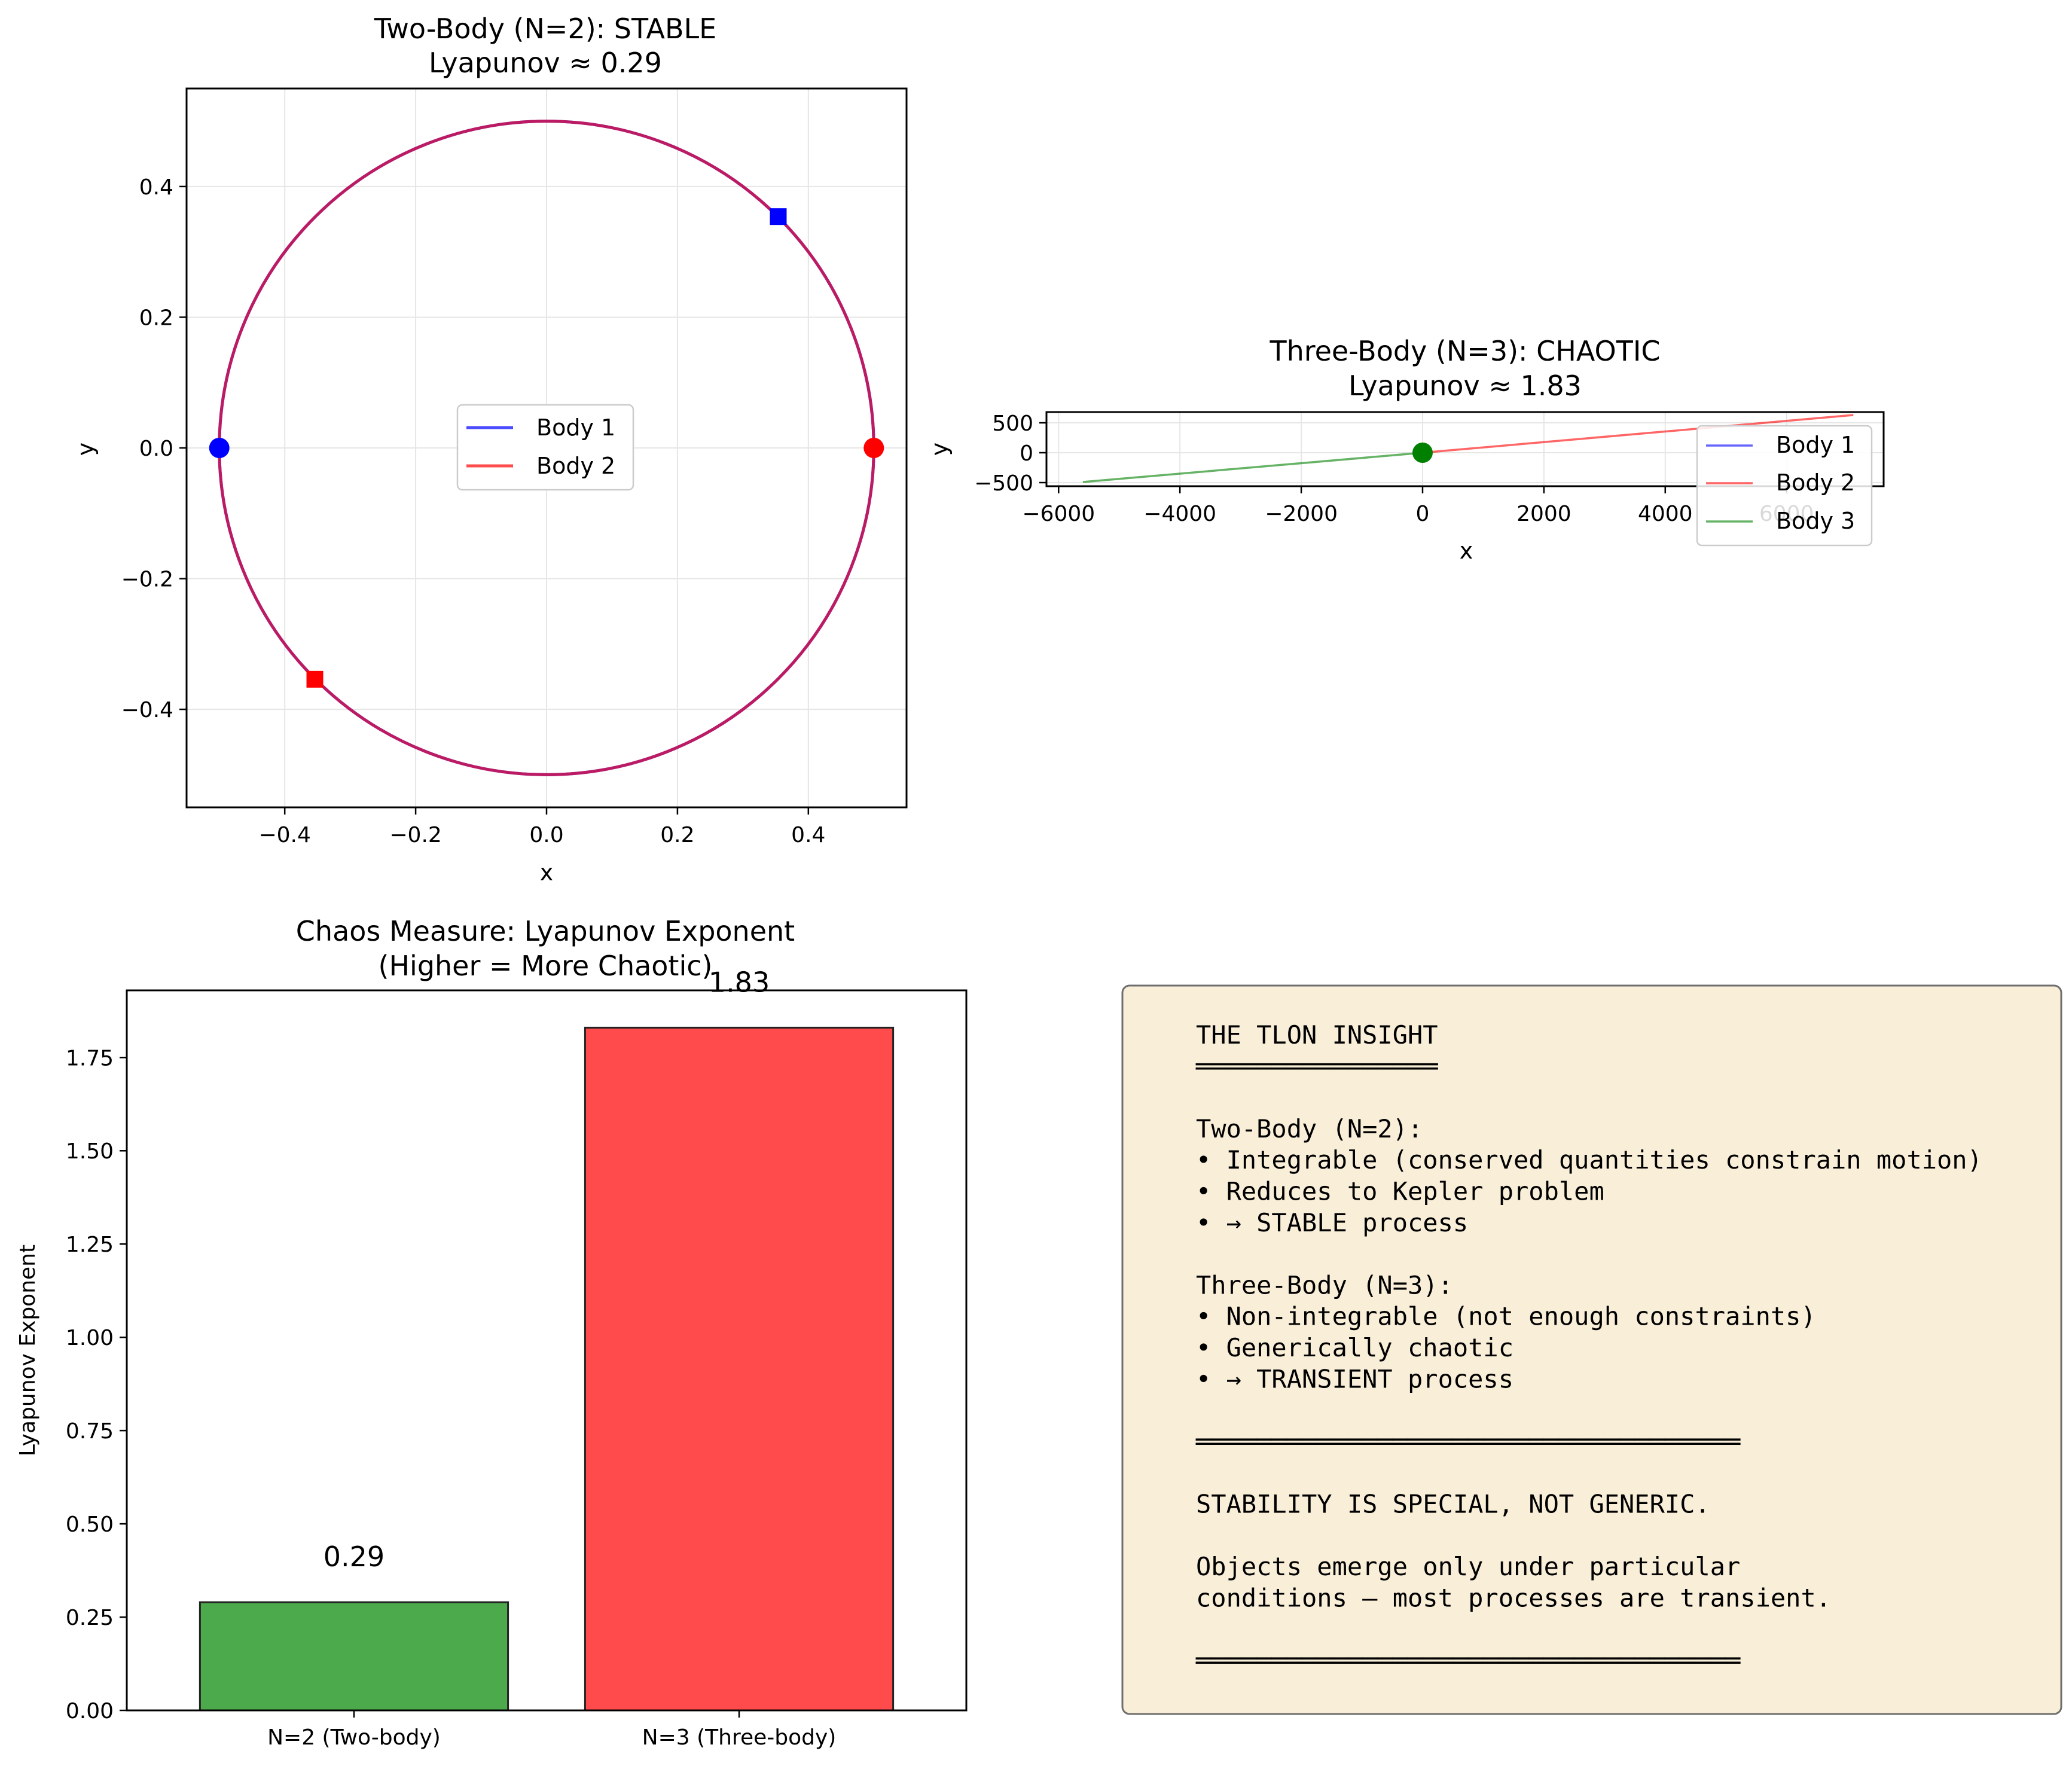  I want to click on lyapunov-bar-y-ticks: 0.00 0.25 0.50 0.75 1.00 1.25 1.50 1.75, so click(96, 1385).